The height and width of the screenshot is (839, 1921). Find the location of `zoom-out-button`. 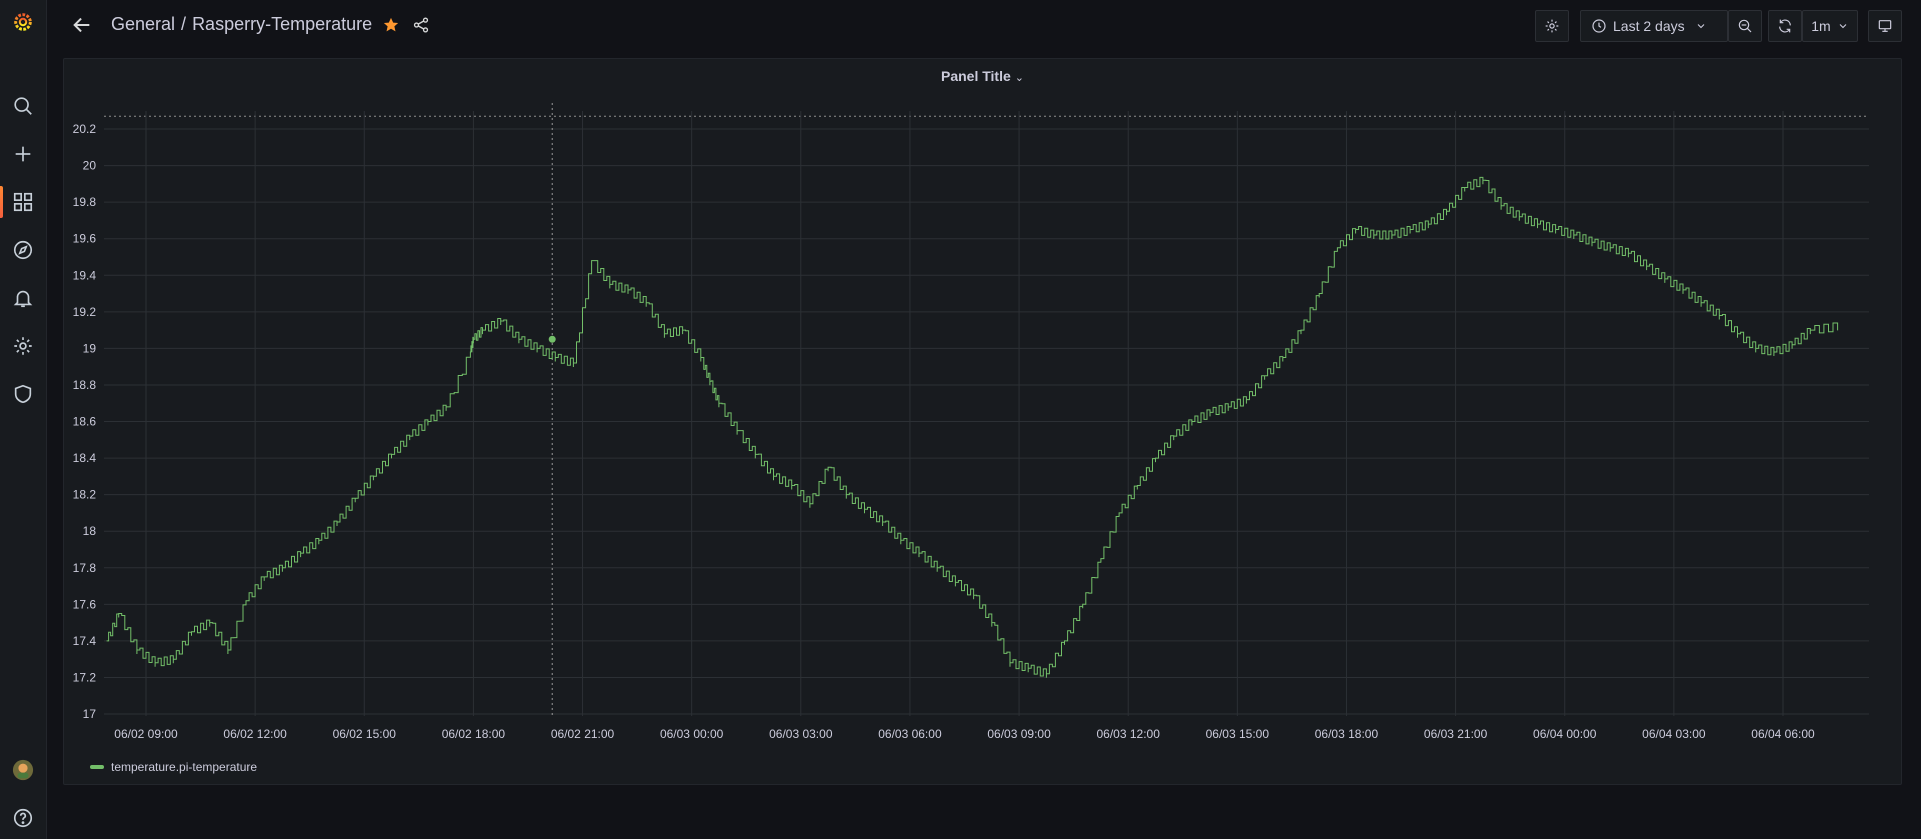

zoom-out-button is located at coordinates (1745, 26).